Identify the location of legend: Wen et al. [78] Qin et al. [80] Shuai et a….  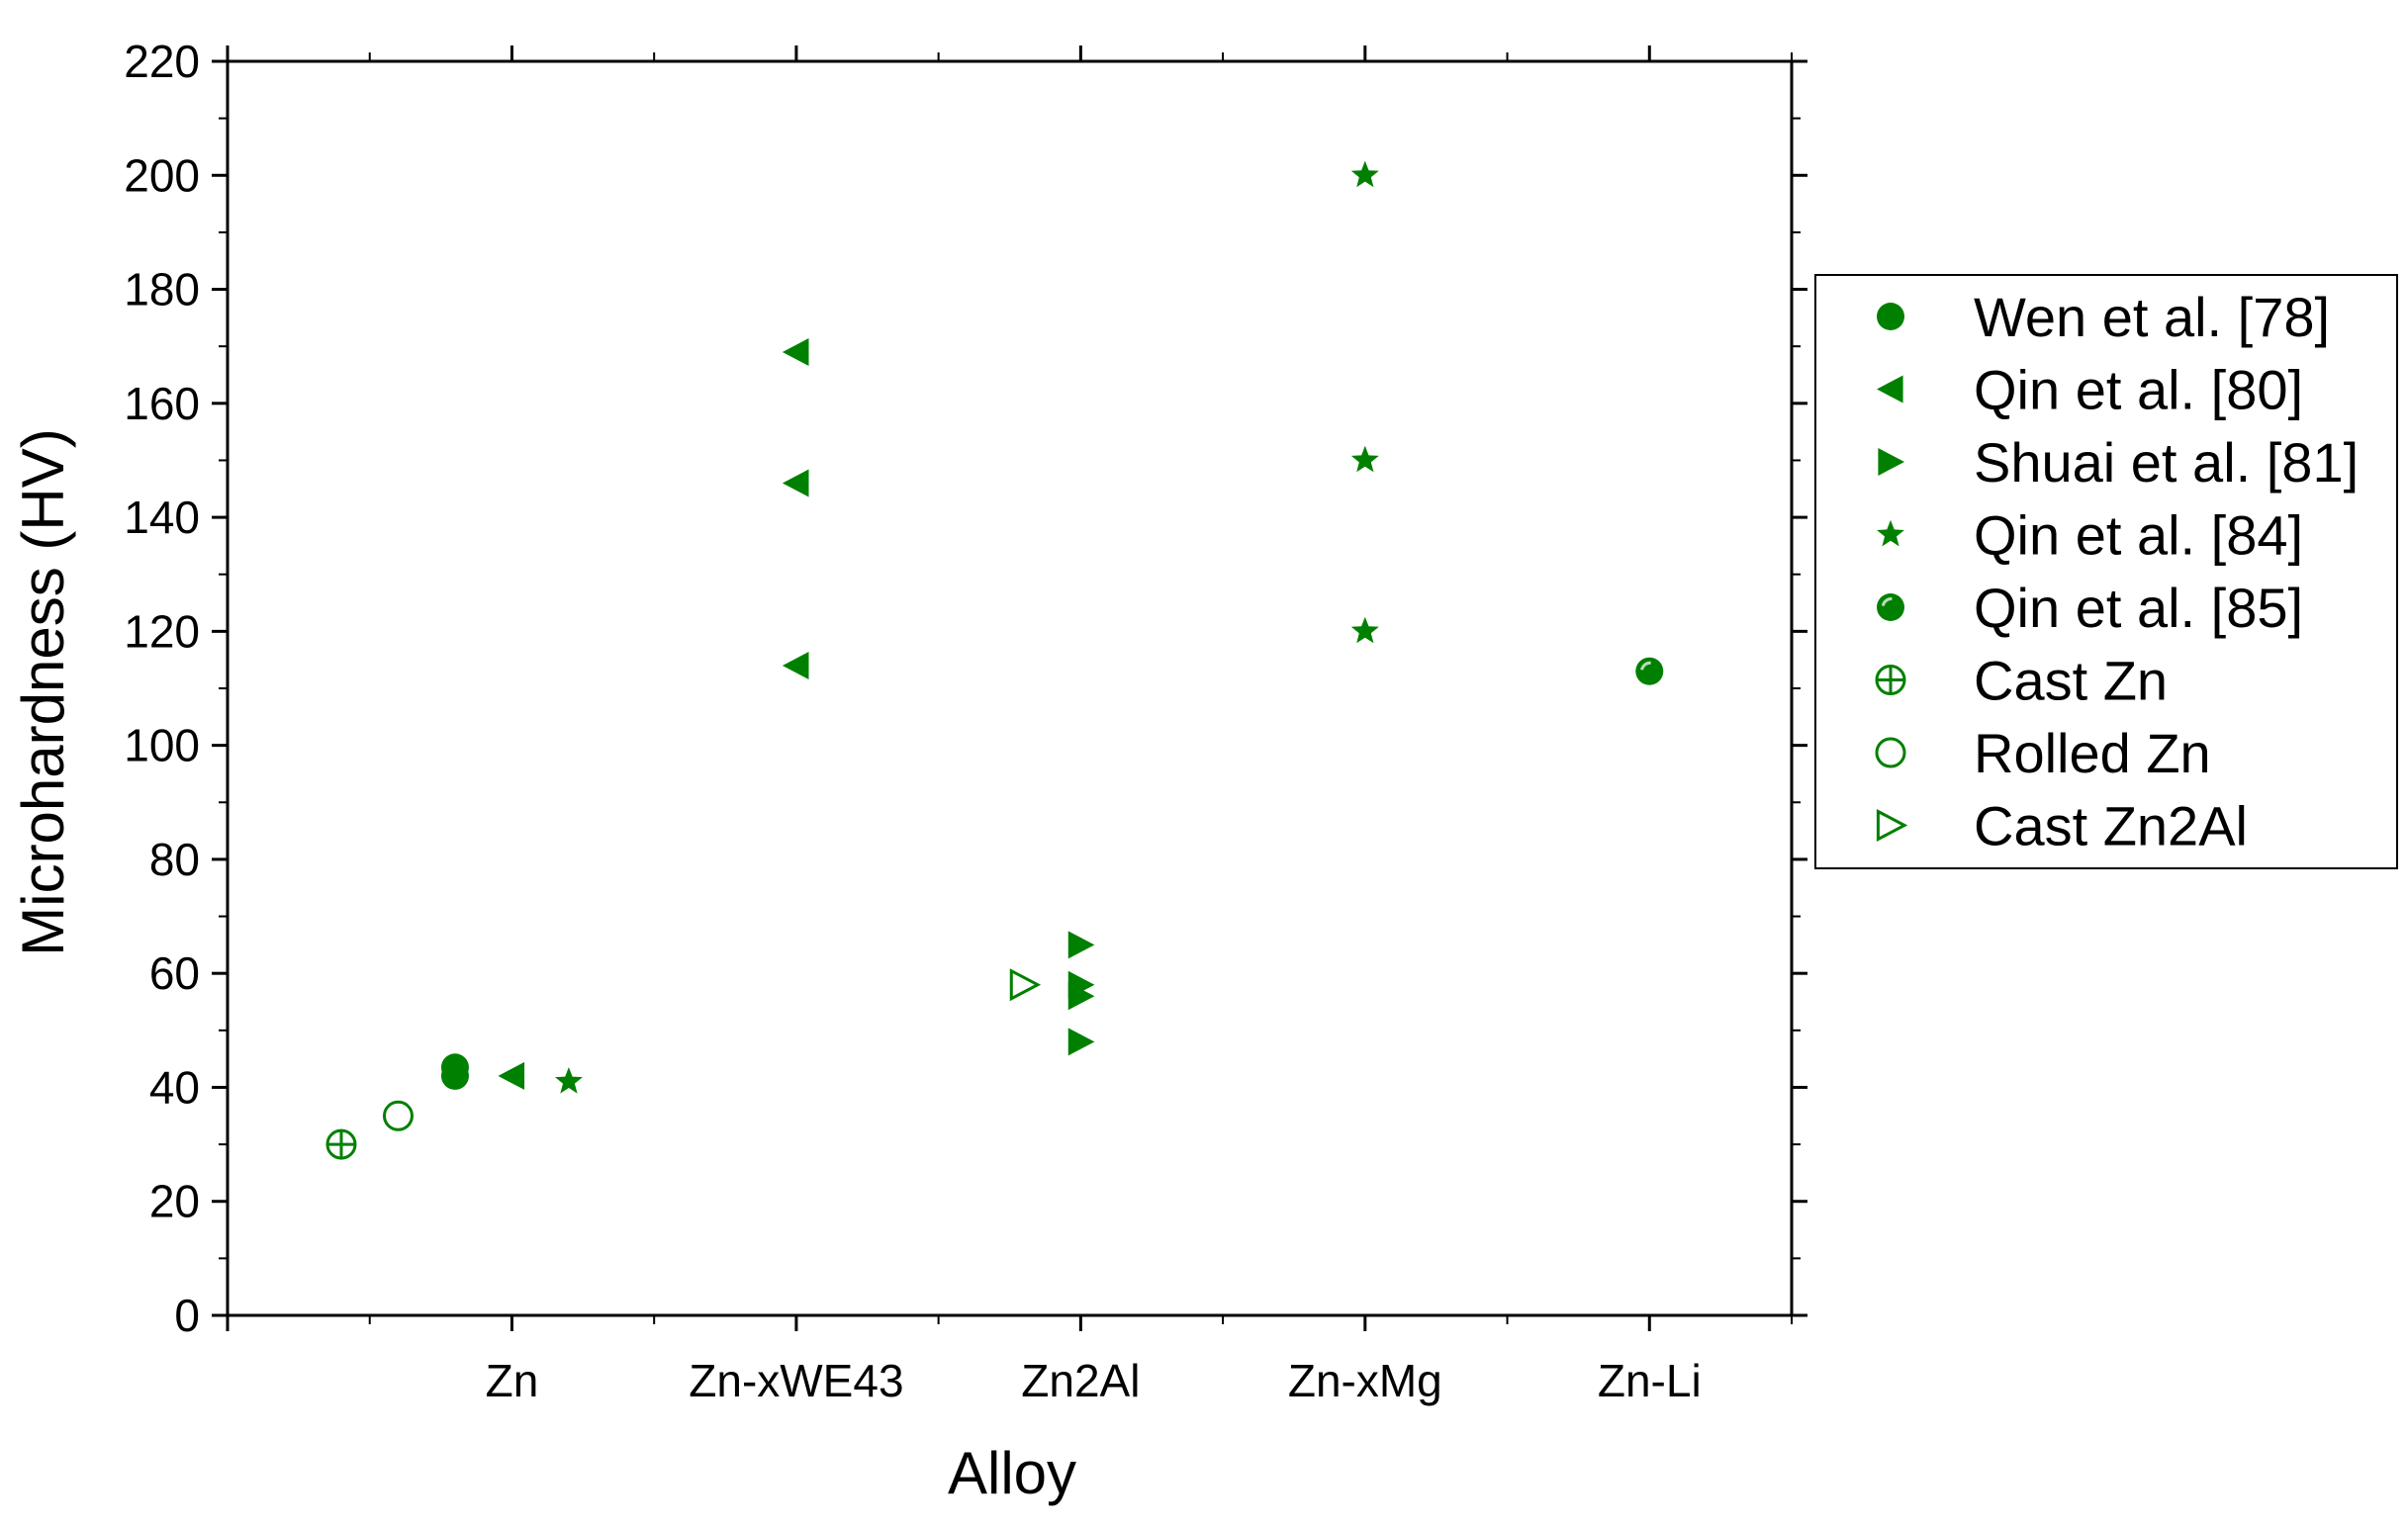
(2106, 571).